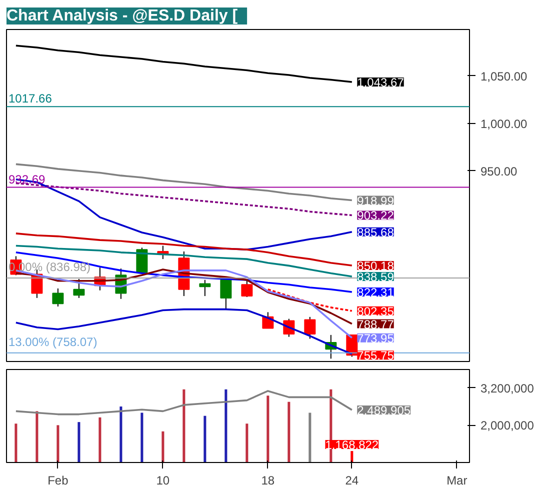  What do you see at coordinates (268, 481) in the screenshot?
I see `x-tick-label: 18` at bounding box center [268, 481].